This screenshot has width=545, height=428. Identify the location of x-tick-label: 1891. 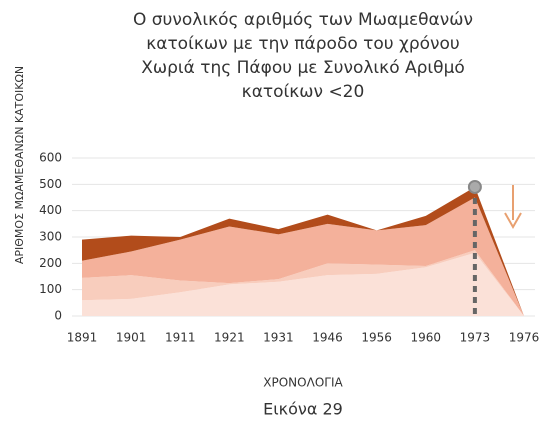
(82, 338).